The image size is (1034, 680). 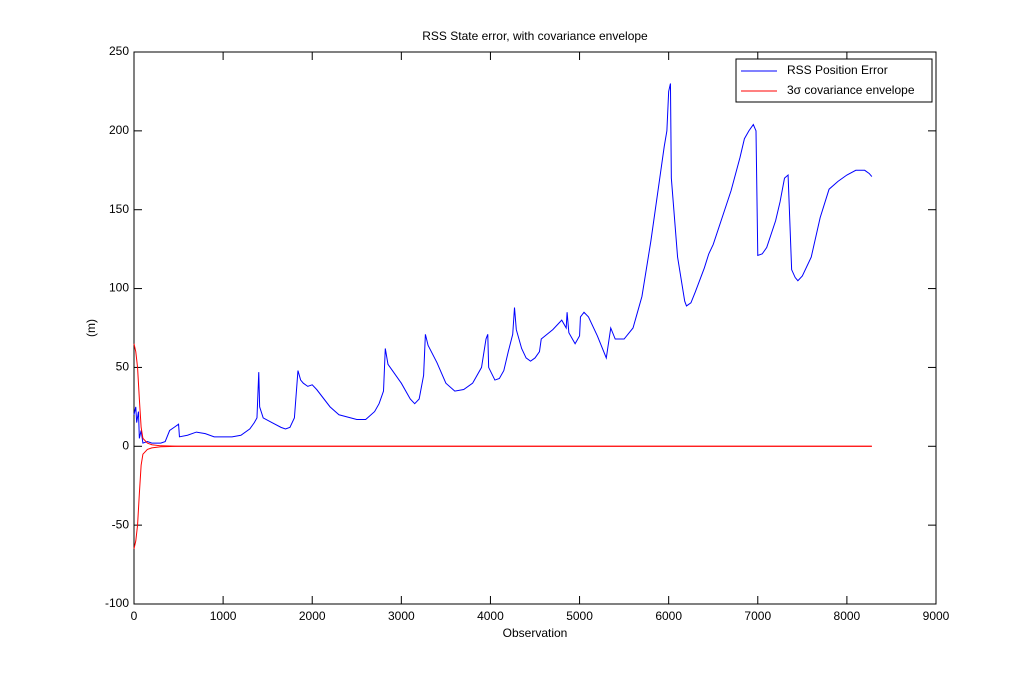 What do you see at coordinates (119, 288) in the screenshot?
I see `y-tick-label: 100` at bounding box center [119, 288].